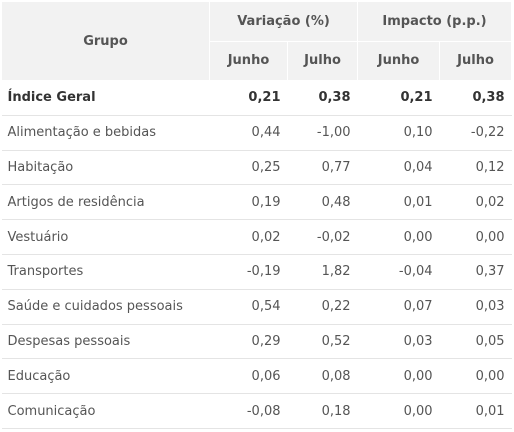  Describe the element at coordinates (105, 168) in the screenshot. I see `group-name-cell: Habitação` at that location.